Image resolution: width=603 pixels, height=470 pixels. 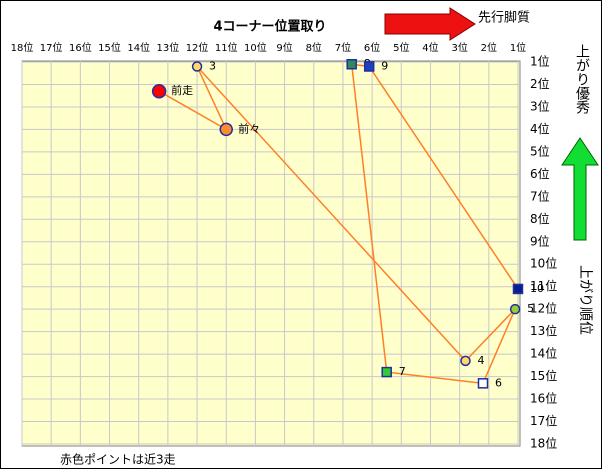 I want to click on y-axis-label: 上がり順位, so click(x=585, y=300).